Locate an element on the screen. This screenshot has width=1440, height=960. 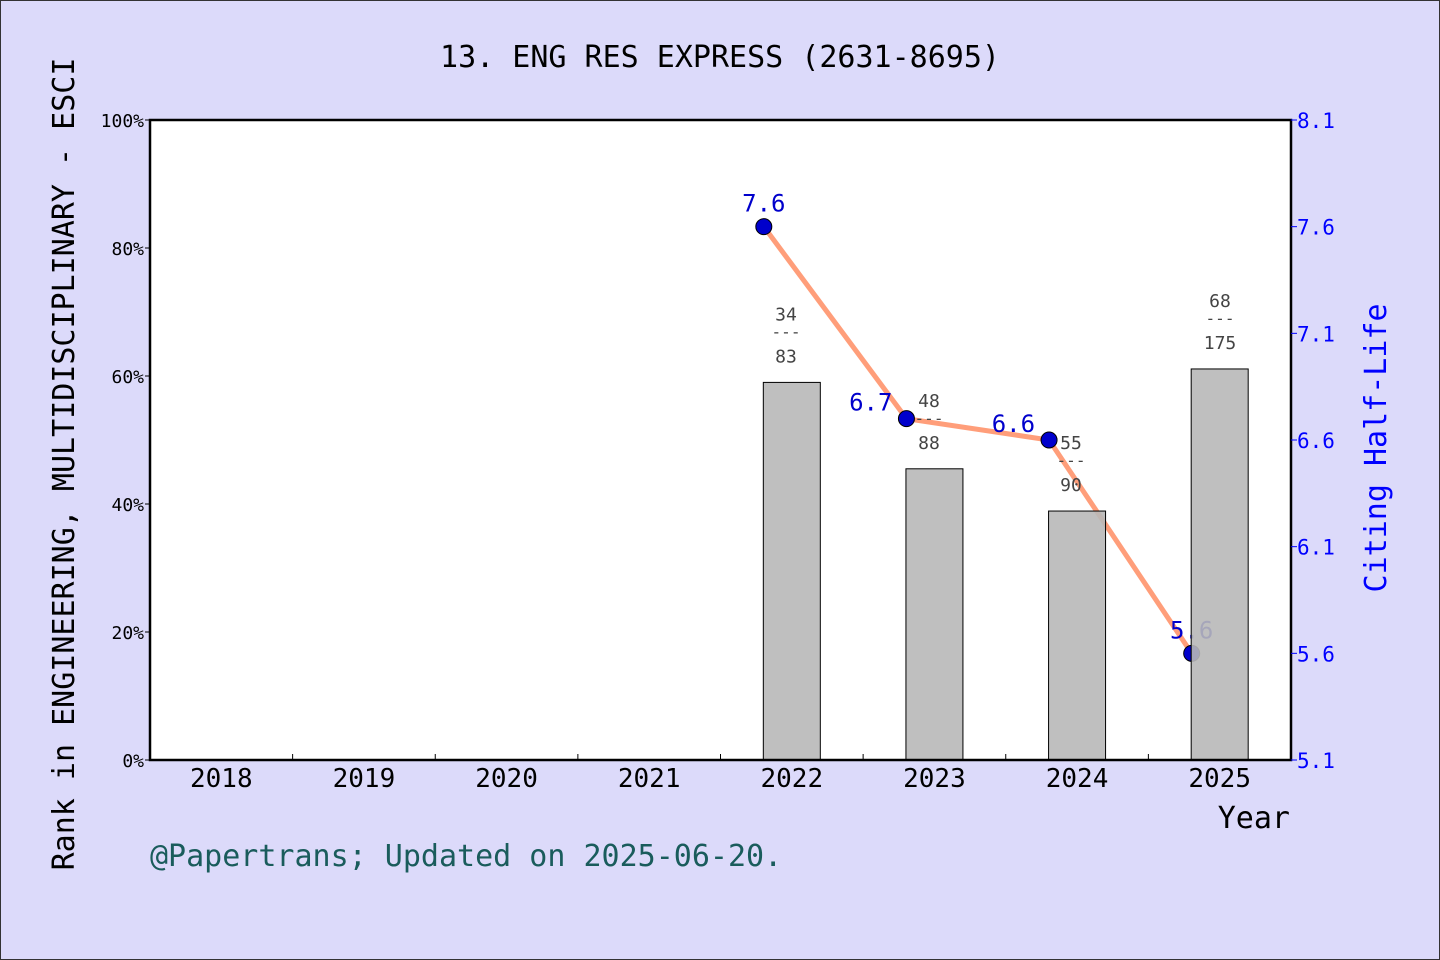
x-tick-label: 2021 is located at coordinates (649, 779).